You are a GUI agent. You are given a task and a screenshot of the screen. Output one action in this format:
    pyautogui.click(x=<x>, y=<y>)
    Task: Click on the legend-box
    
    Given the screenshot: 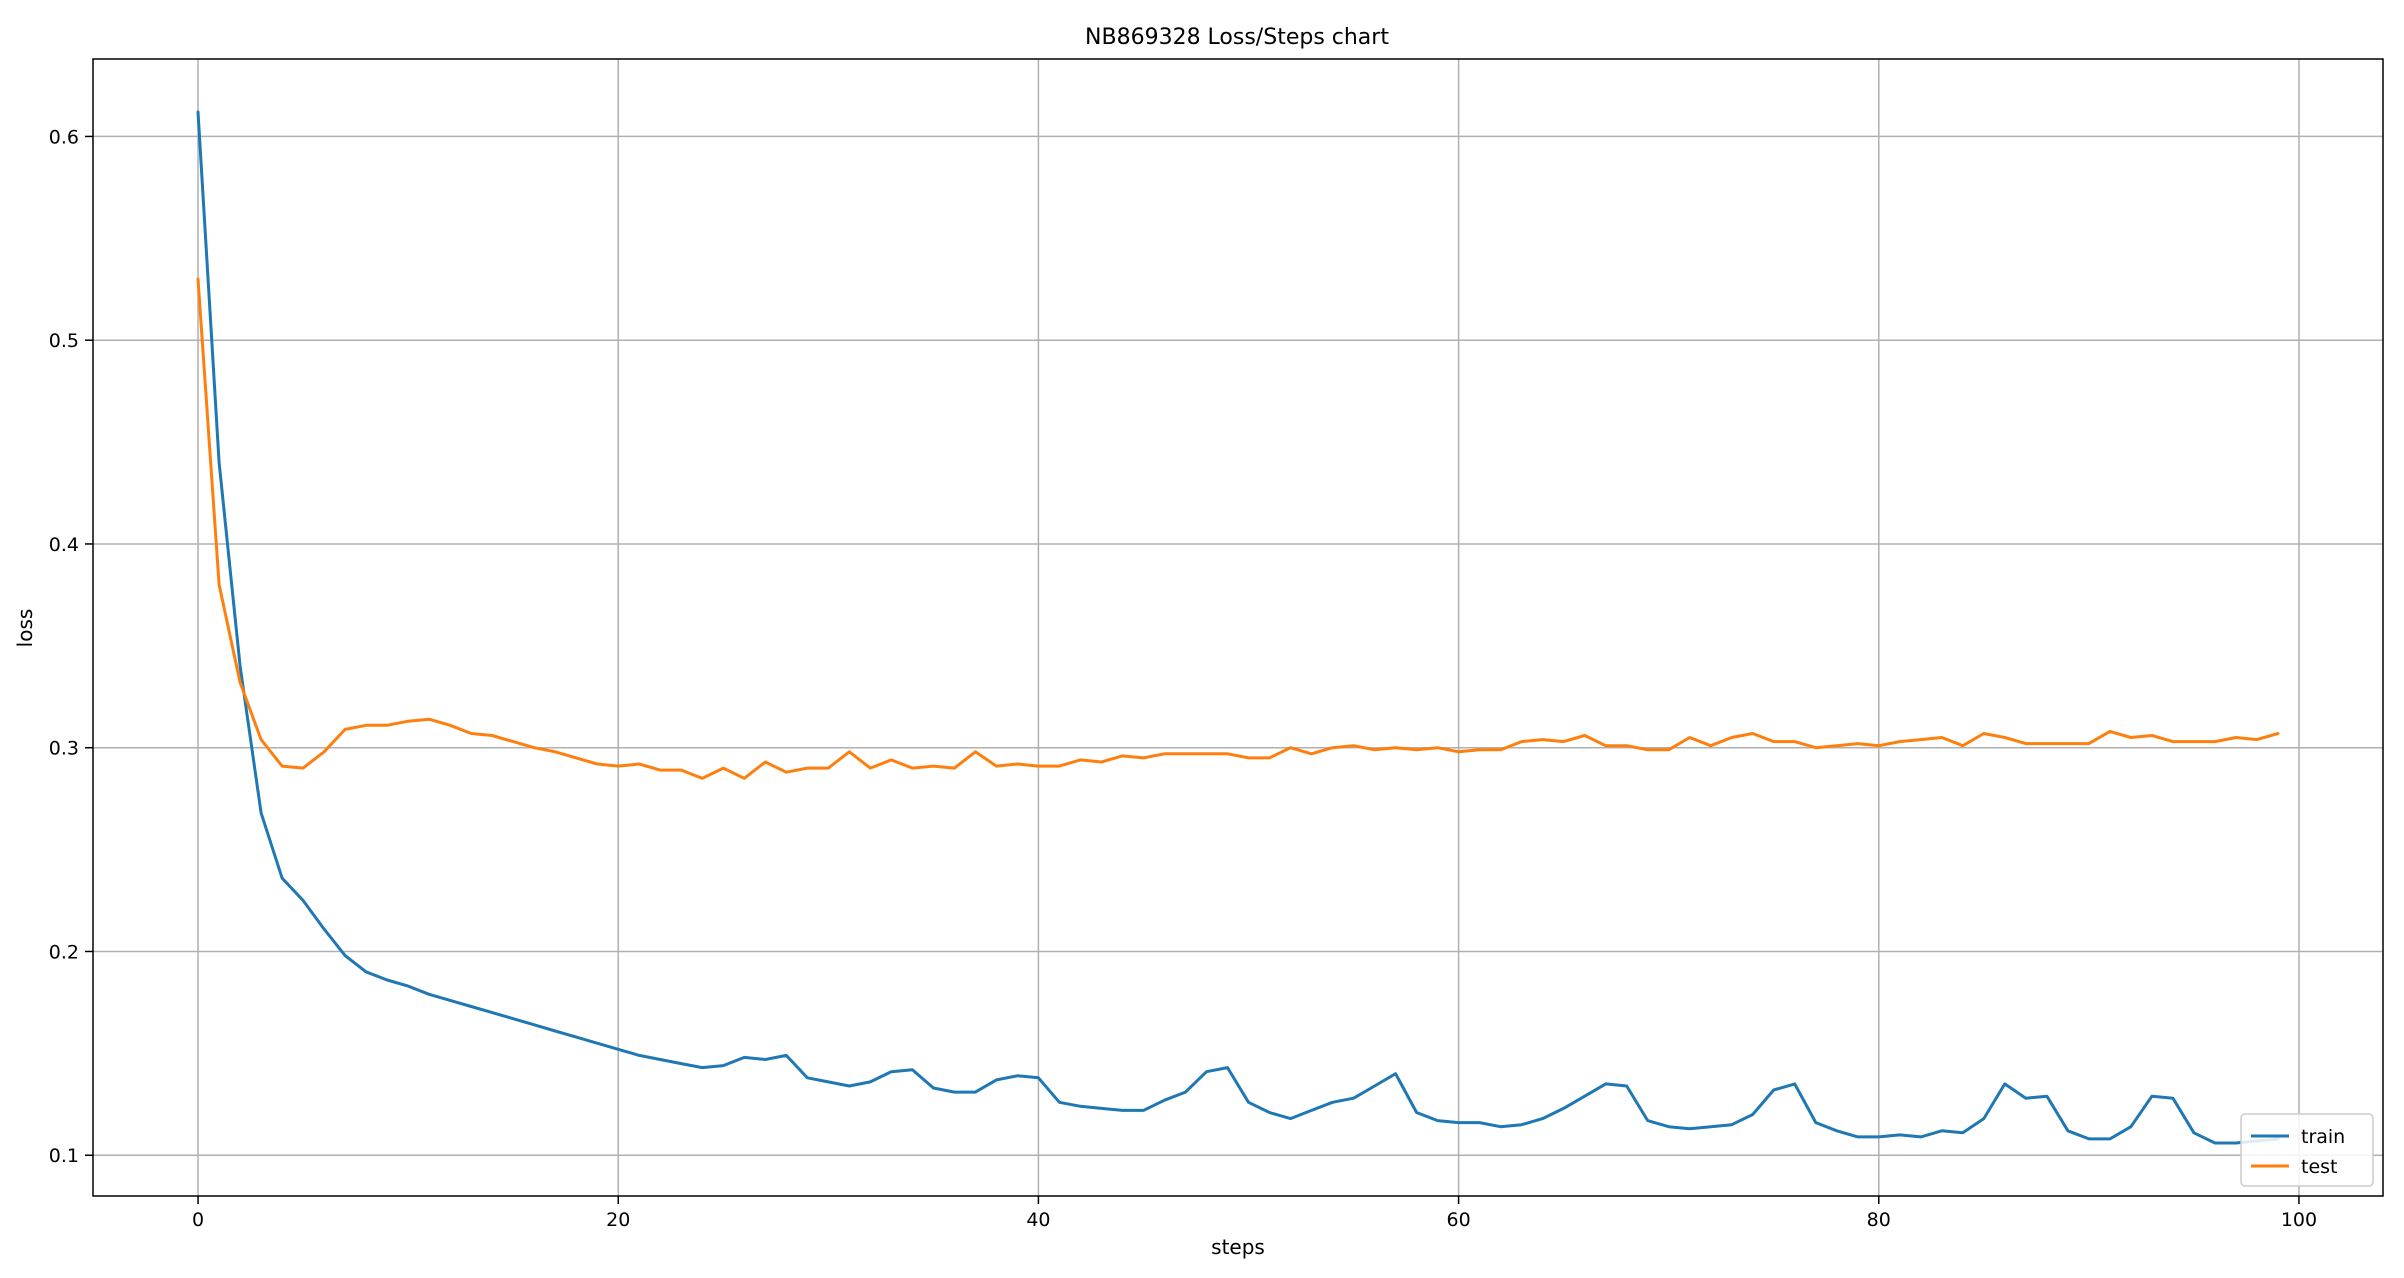 What is the action you would take?
    pyautogui.click(x=2307, y=1150)
    